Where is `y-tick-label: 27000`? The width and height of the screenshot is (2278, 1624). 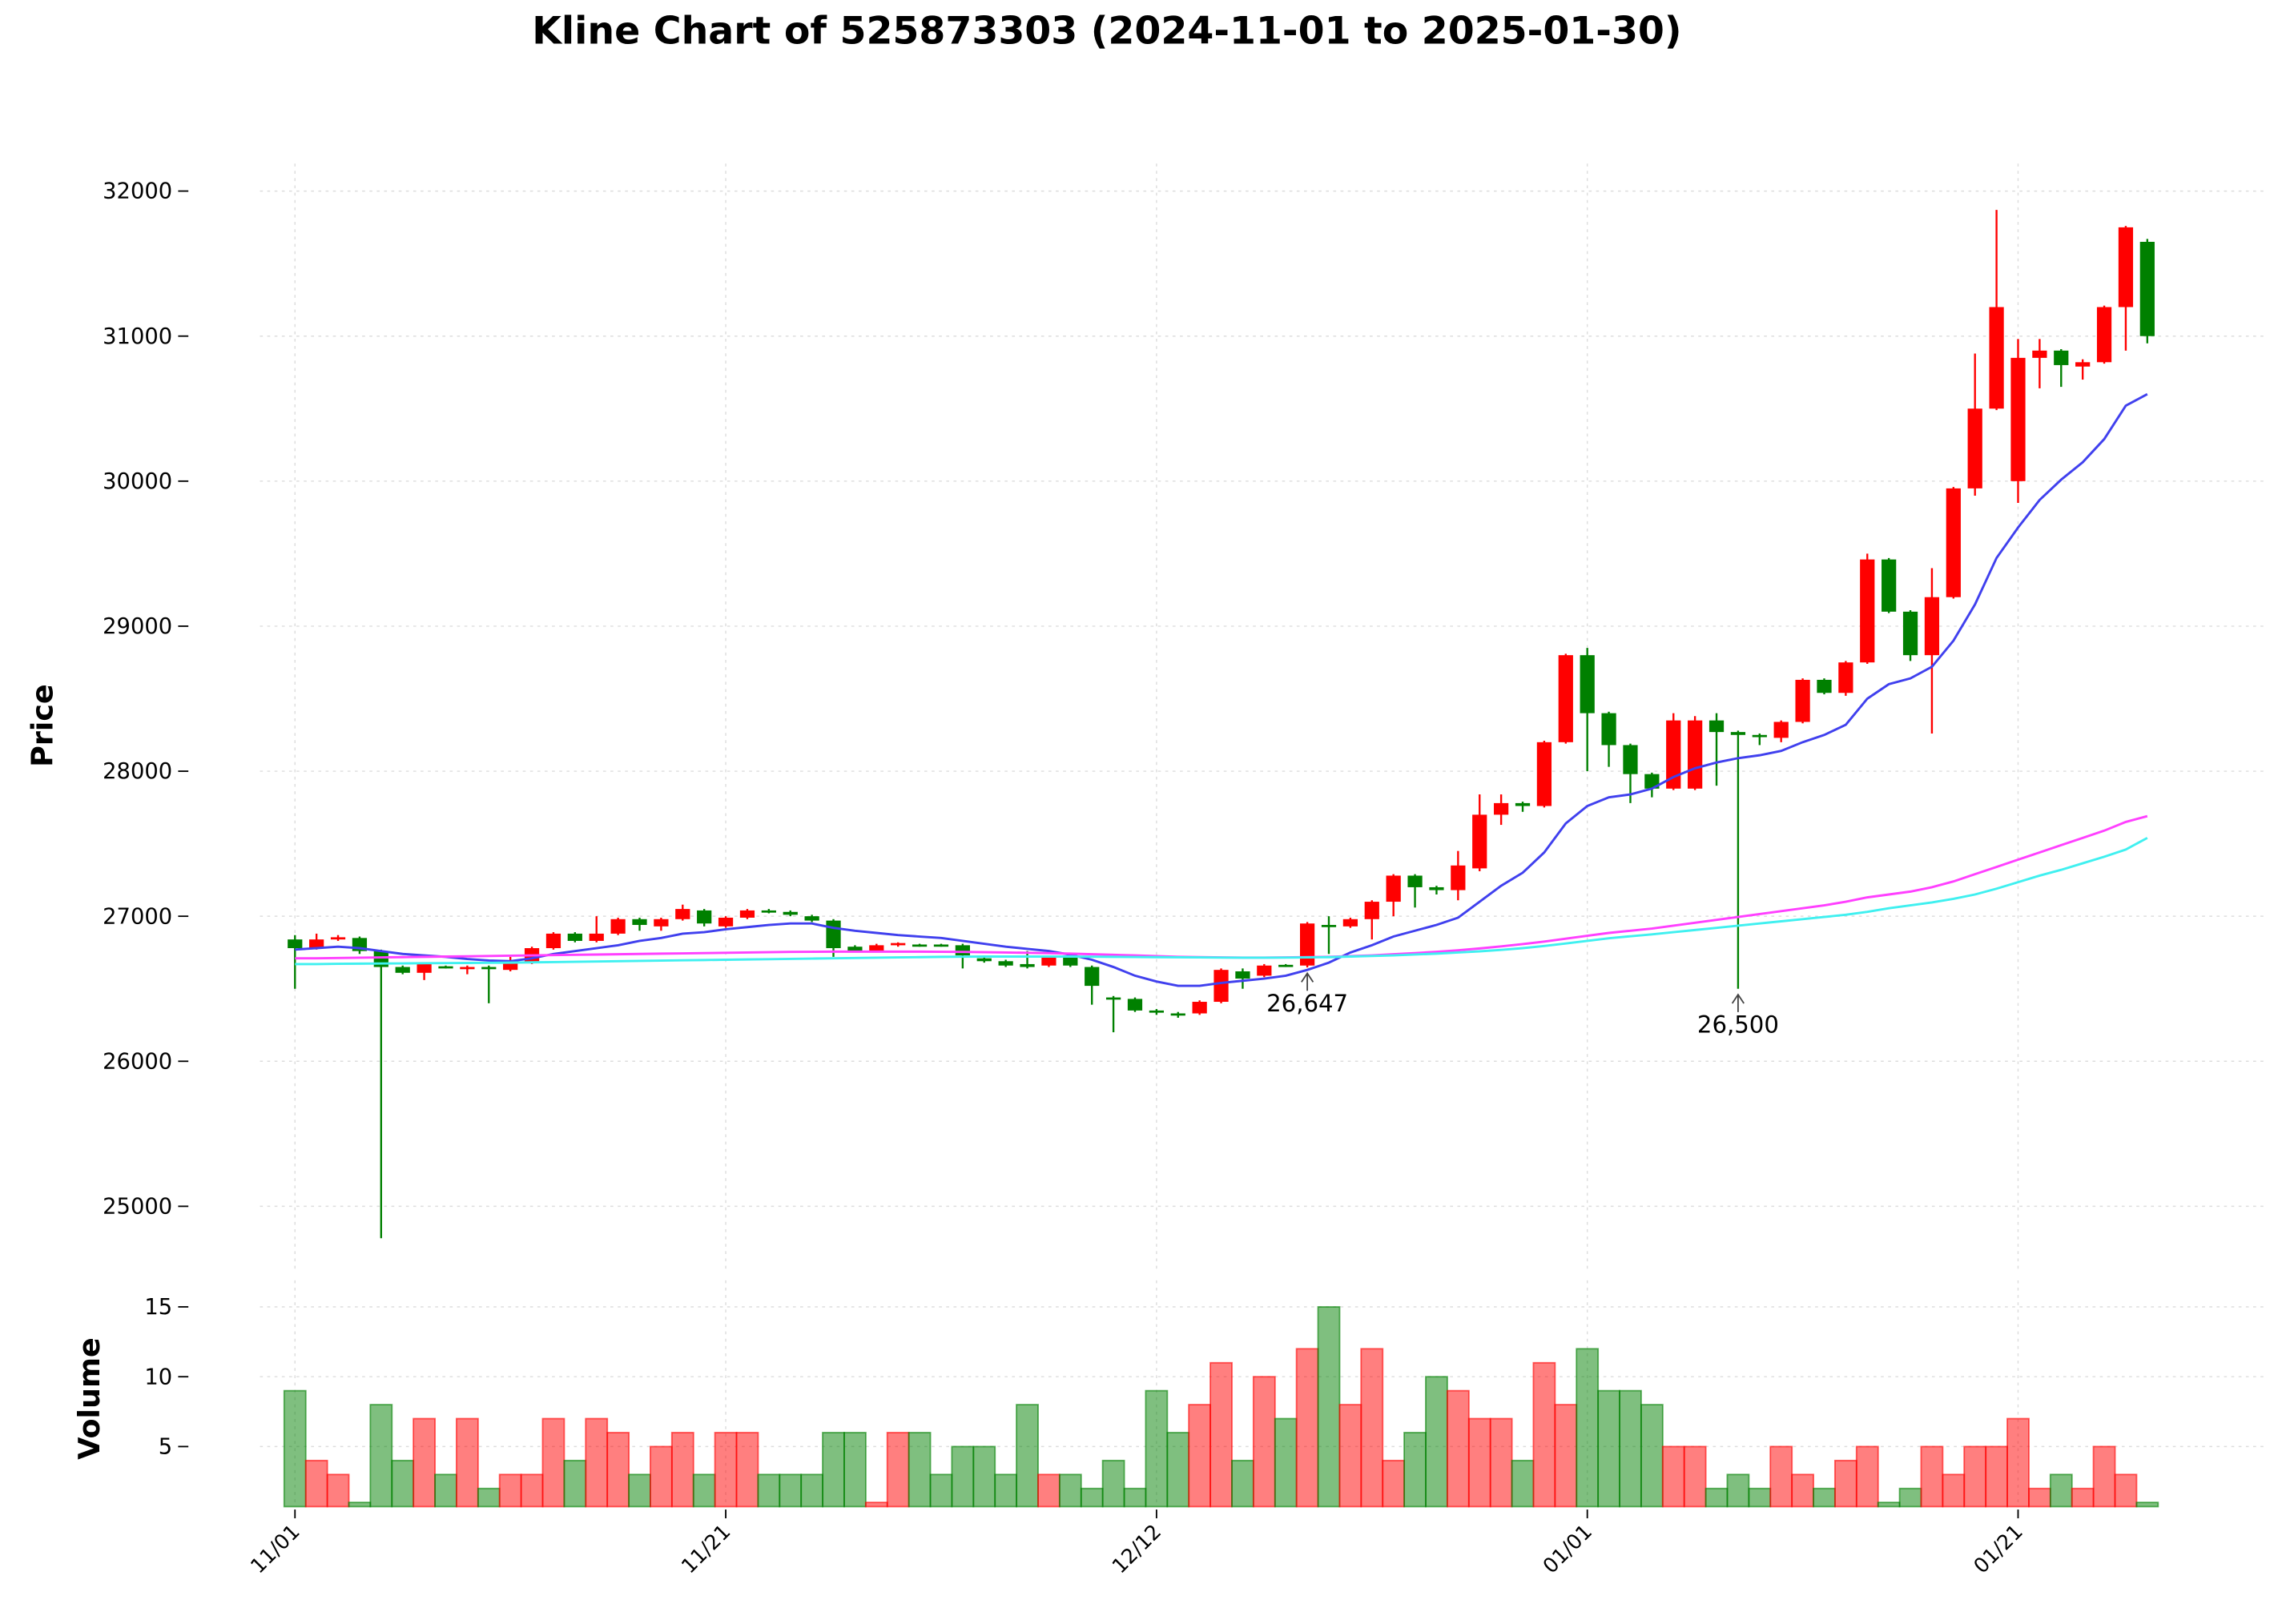 y-tick-label: 27000 is located at coordinates (137, 916).